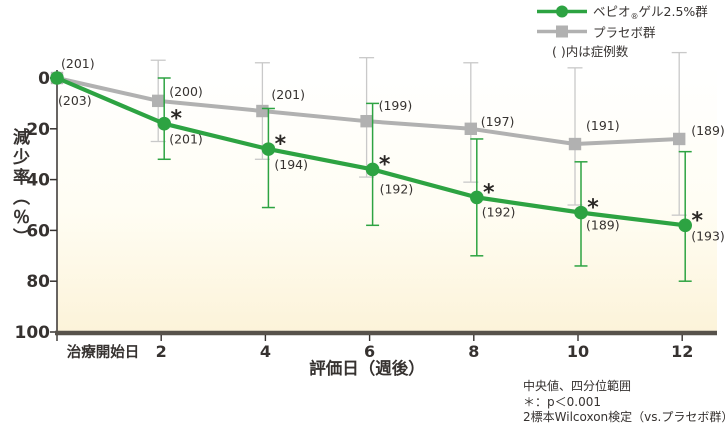 The height and width of the screenshot is (434, 725). I want to click on x-tick-label: 4, so click(265, 351).